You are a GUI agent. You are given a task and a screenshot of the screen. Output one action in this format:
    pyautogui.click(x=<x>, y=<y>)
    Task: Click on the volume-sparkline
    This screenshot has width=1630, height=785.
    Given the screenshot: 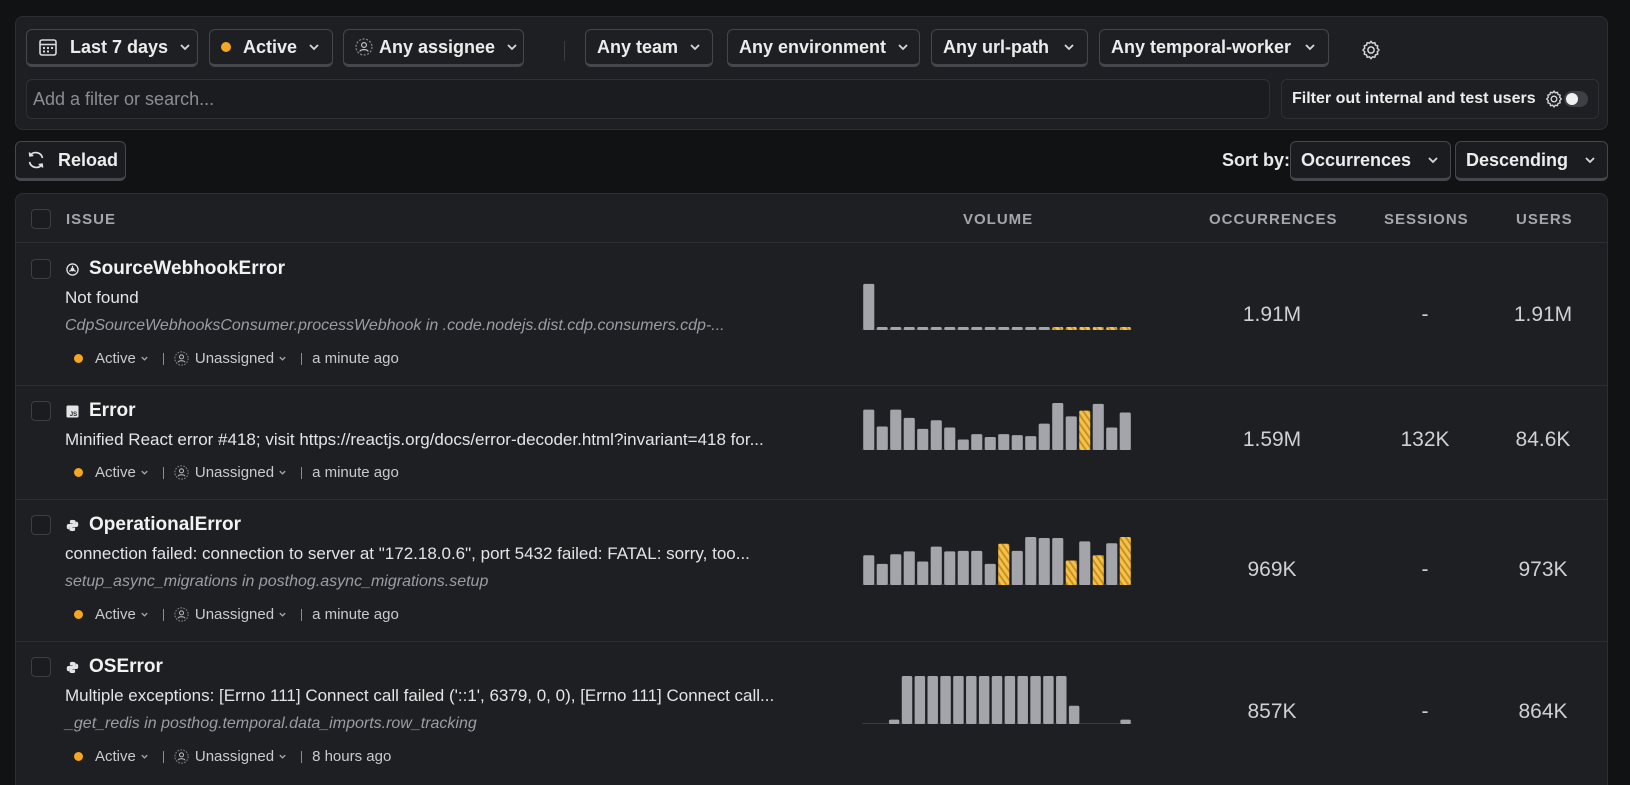 What is the action you would take?
    pyautogui.click(x=997, y=700)
    